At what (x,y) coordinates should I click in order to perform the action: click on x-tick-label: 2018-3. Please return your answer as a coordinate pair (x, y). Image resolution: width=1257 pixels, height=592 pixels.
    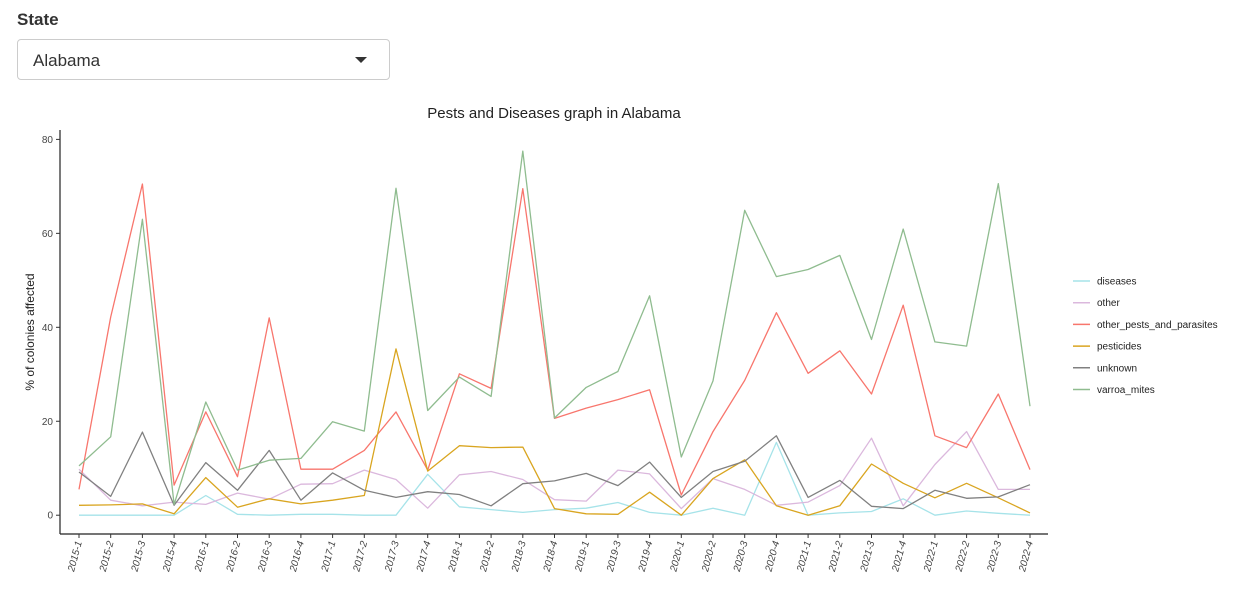
    Looking at the image, I should click on (519, 557).